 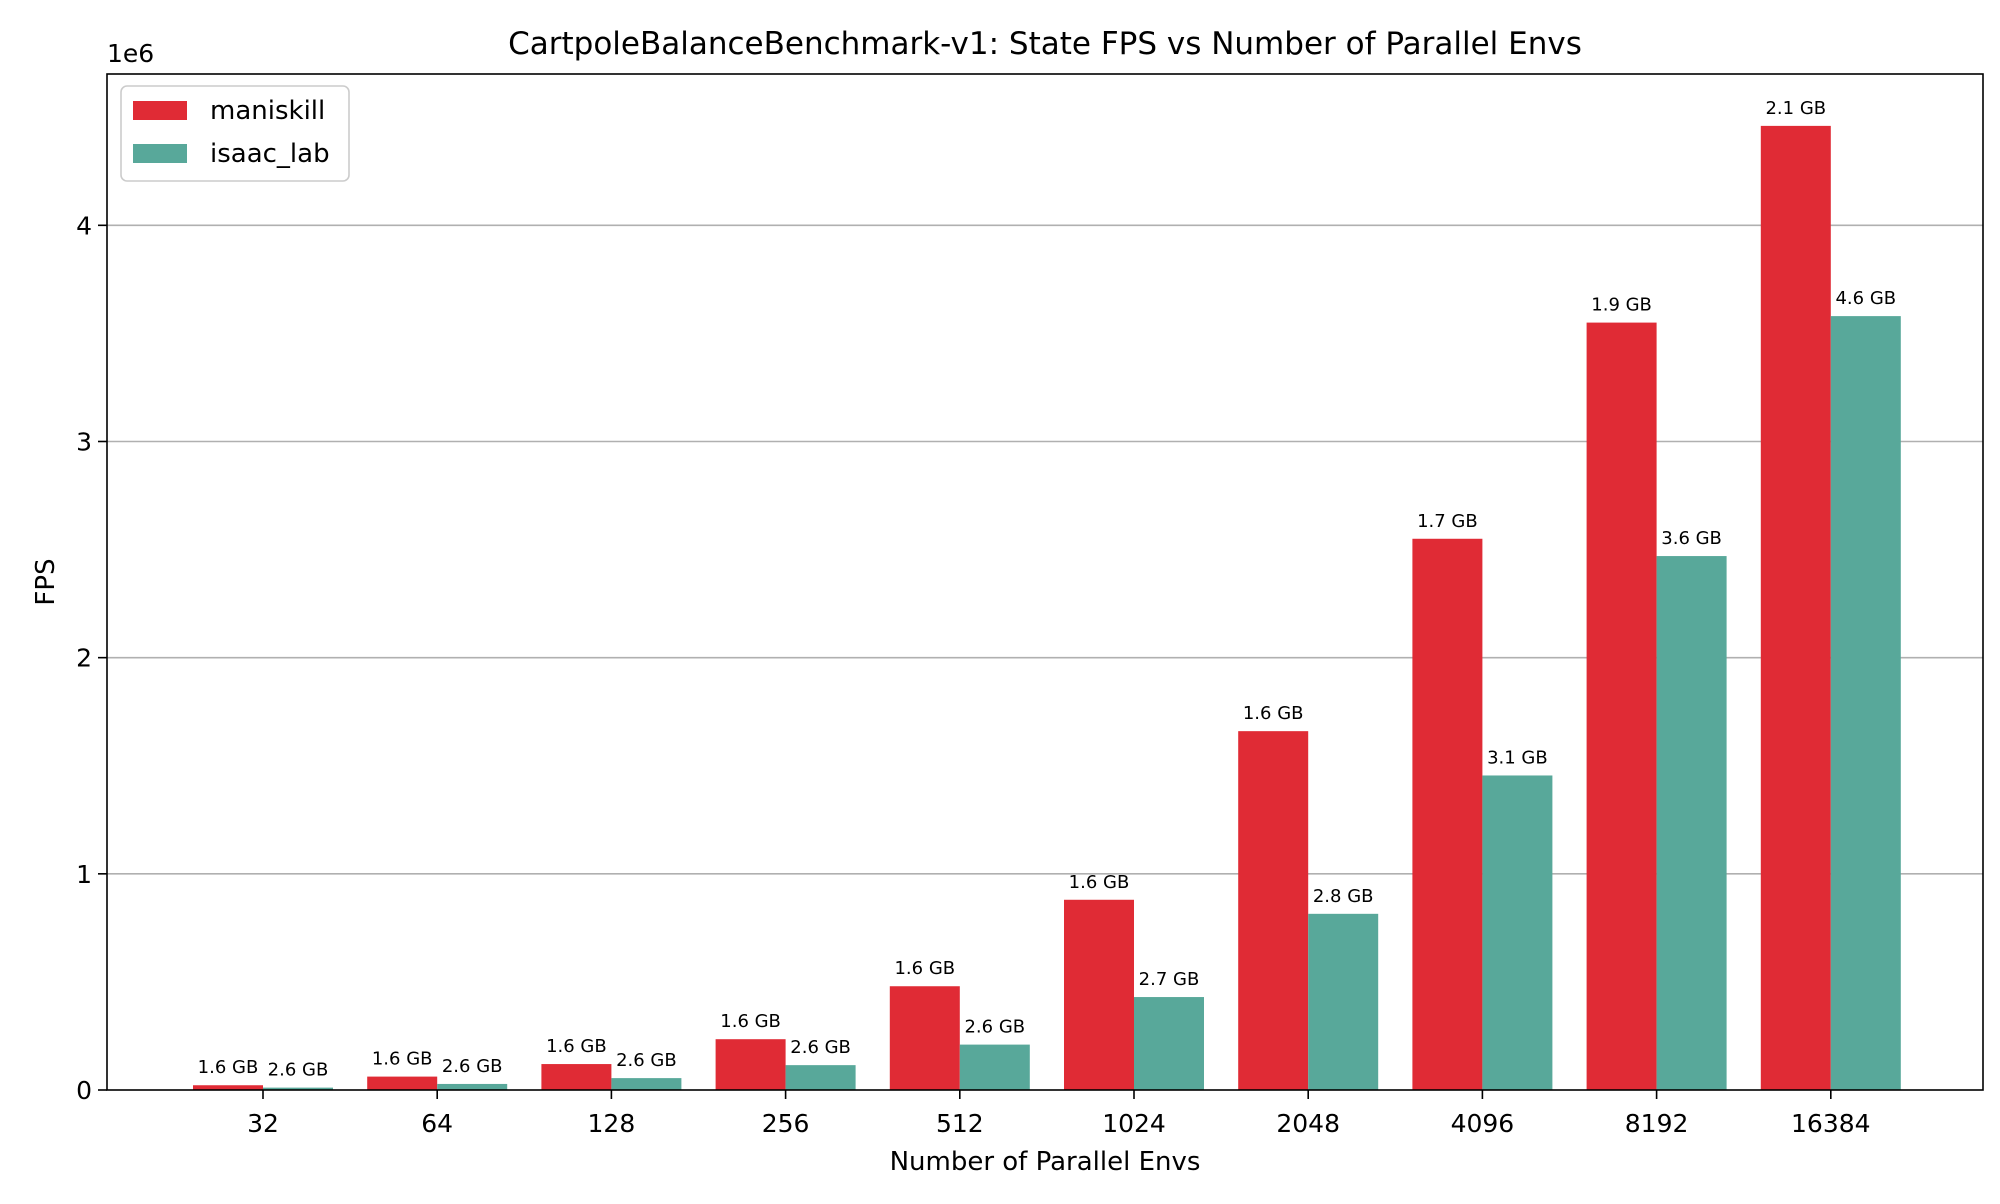 What do you see at coordinates (1621, 305) in the screenshot?
I see `bar-value-label: 1.9 GB` at bounding box center [1621, 305].